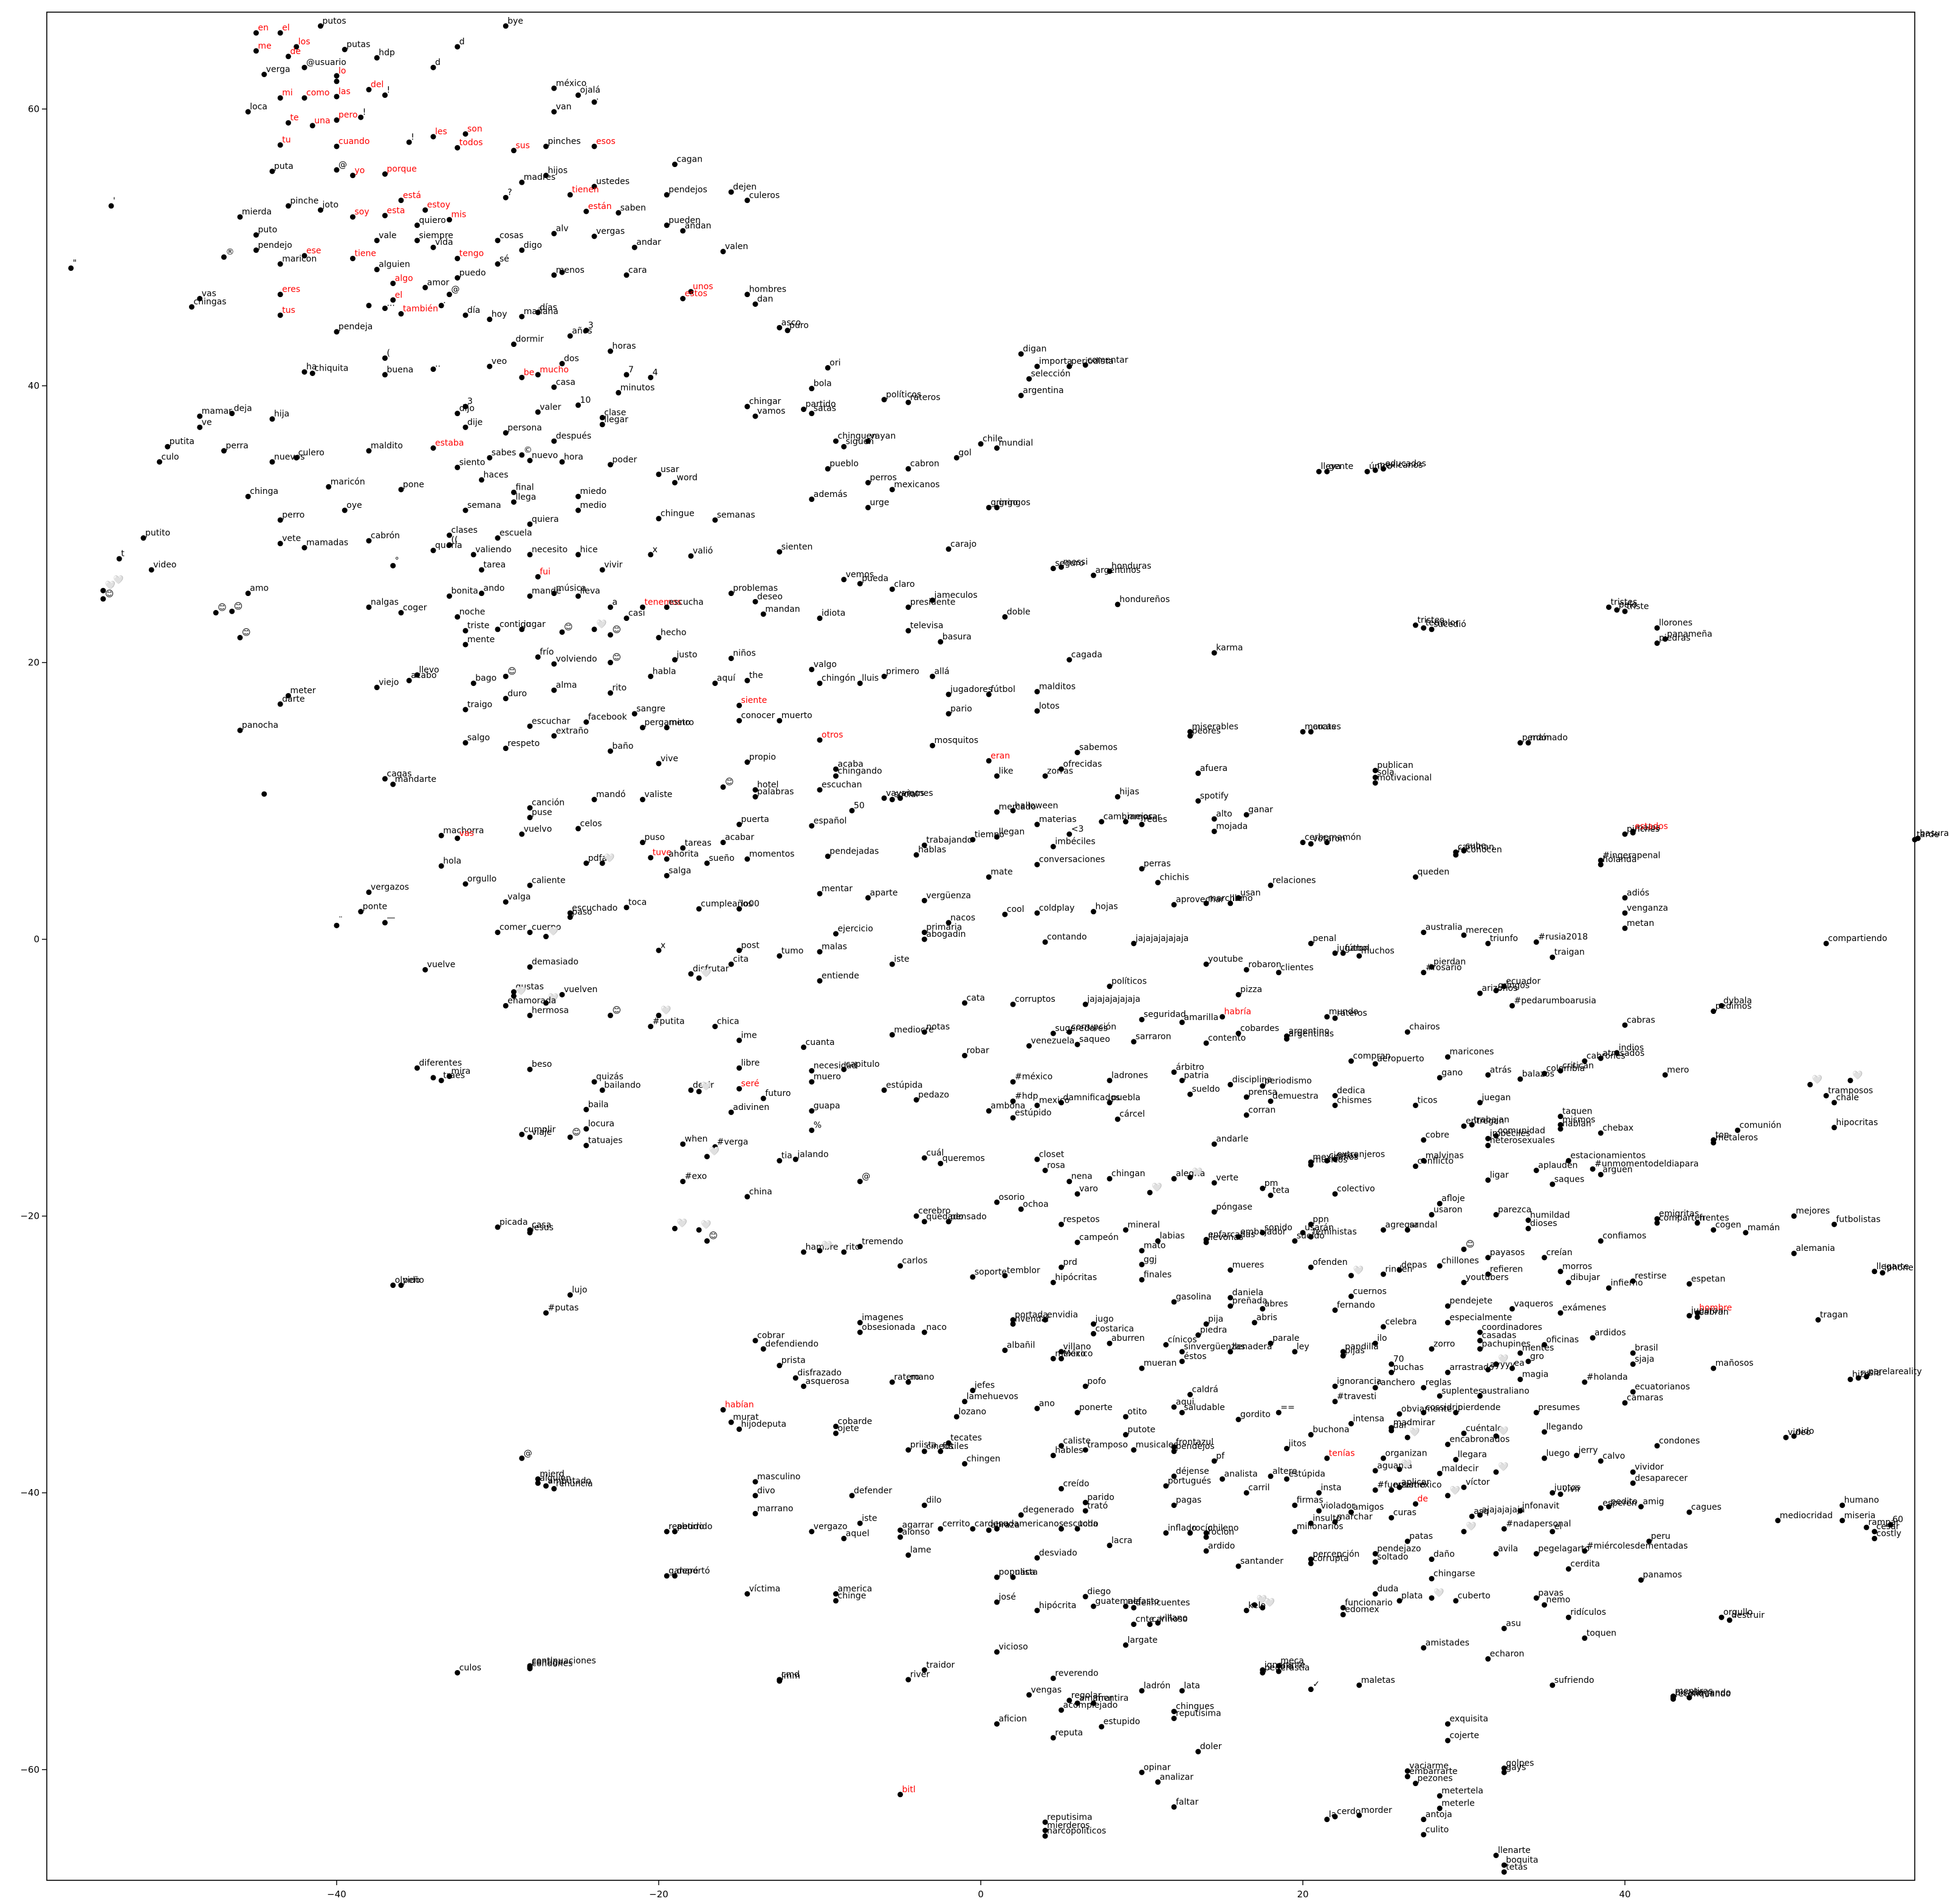 This screenshot has height=1904, width=1950. I want to click on point-label: parale, so click(1285, 1338).